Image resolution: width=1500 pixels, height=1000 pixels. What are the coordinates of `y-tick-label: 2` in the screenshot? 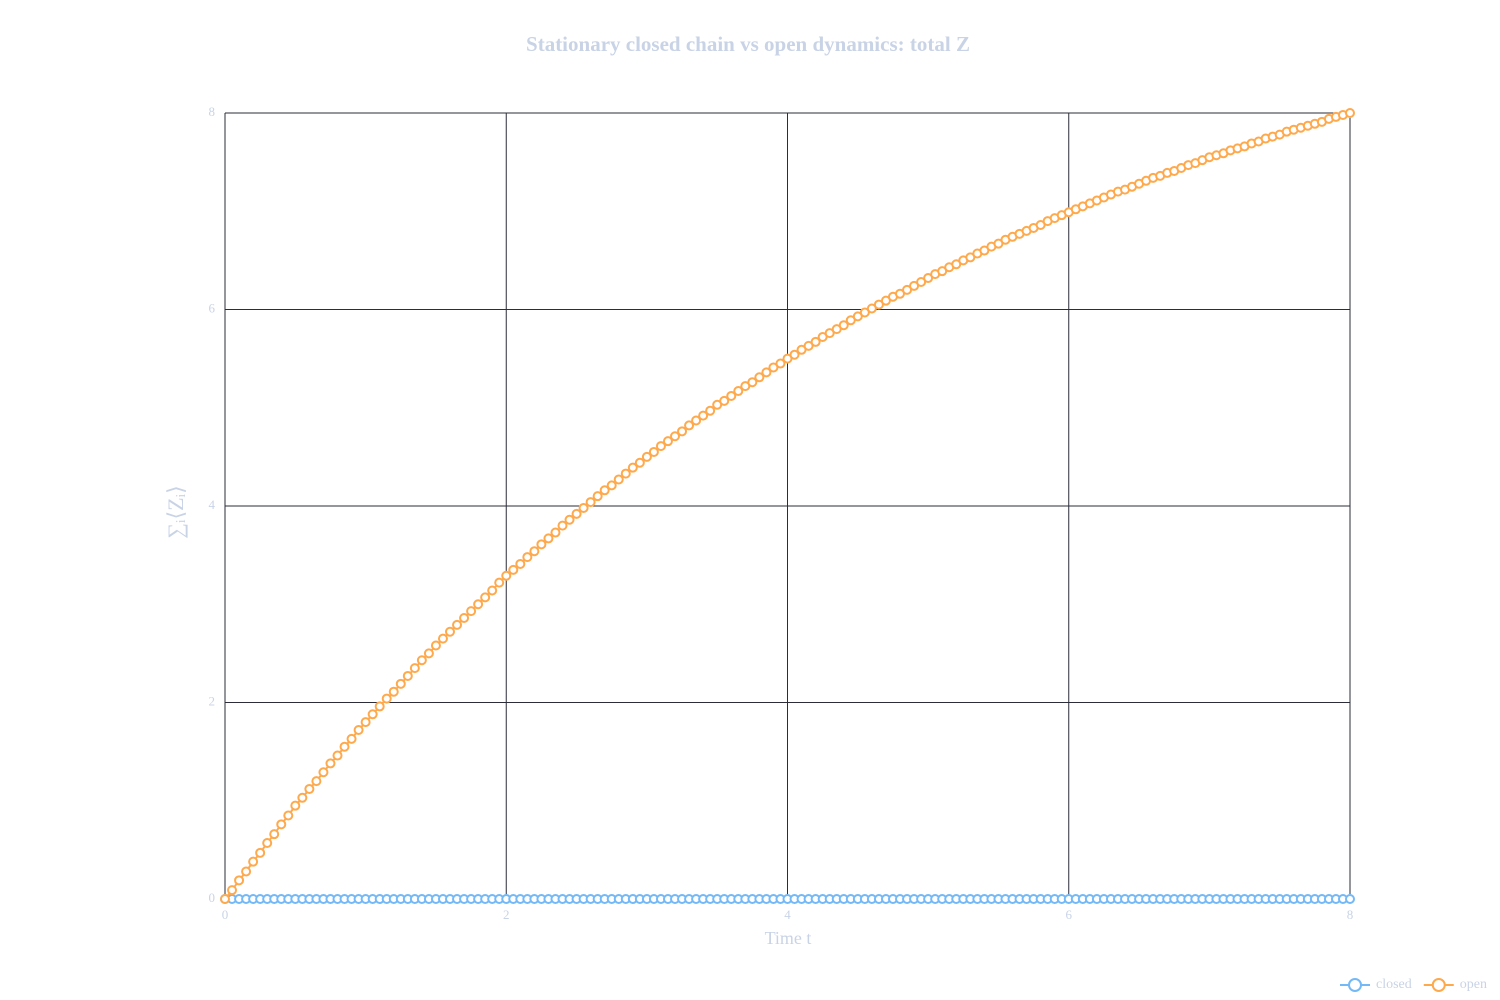 It's located at (212, 700).